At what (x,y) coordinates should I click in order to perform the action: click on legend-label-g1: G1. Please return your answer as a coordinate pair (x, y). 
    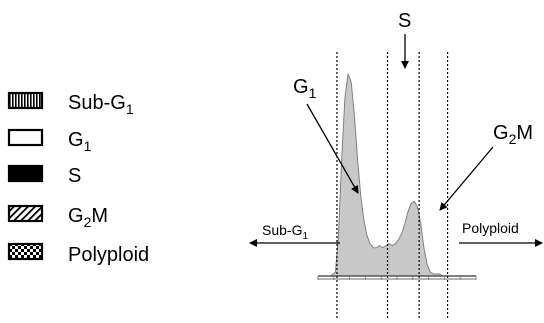
    Looking at the image, I should click on (80, 141).